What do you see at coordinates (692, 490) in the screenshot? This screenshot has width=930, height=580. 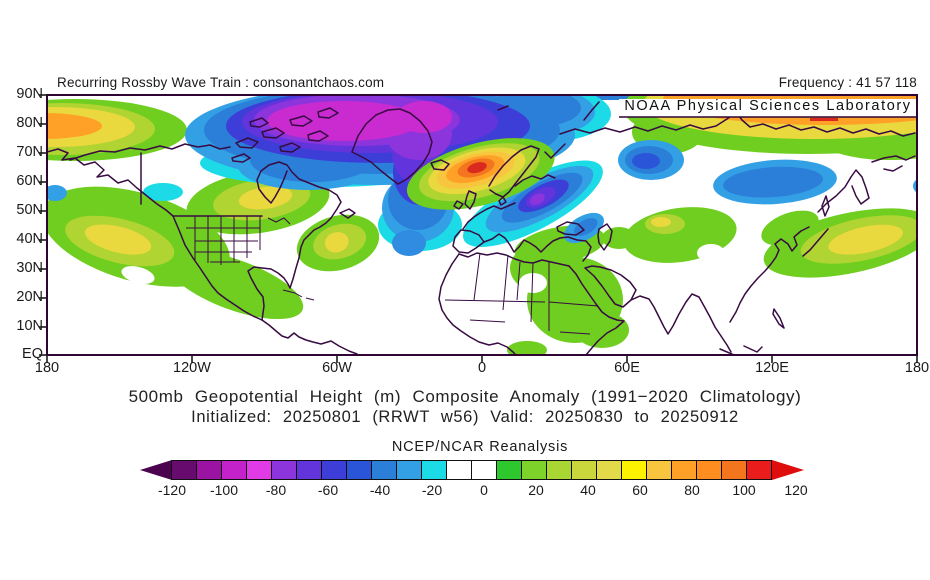 I see `colorbar-tick: 80` at bounding box center [692, 490].